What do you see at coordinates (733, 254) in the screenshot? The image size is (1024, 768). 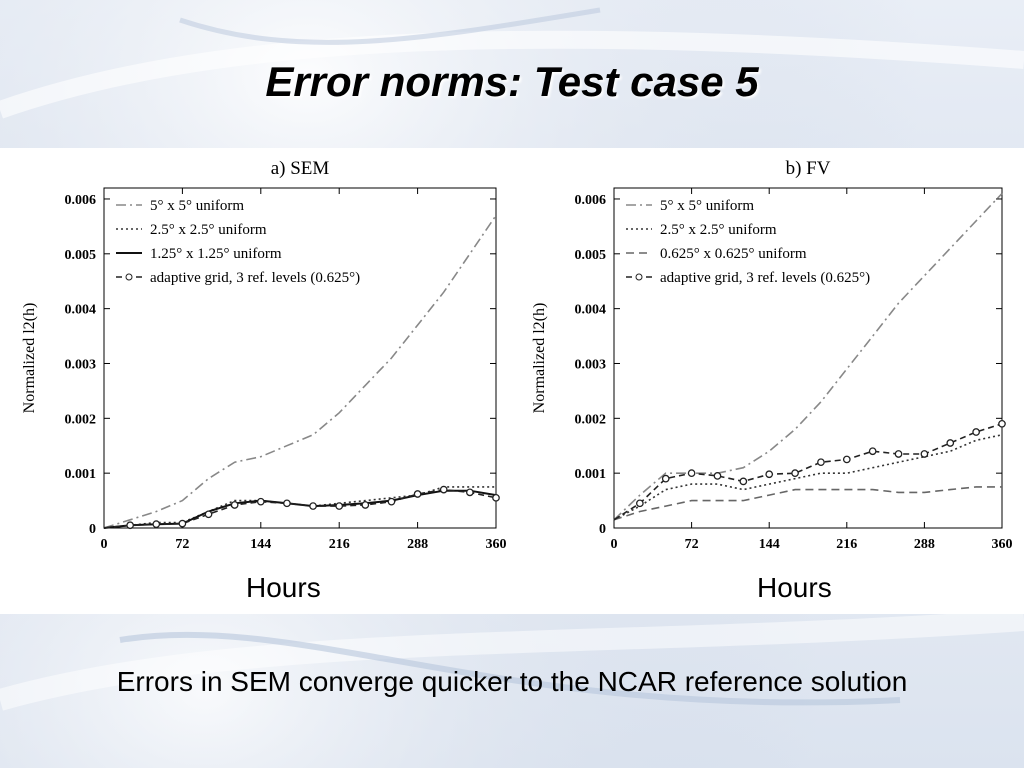 I see `legend-label: 0.625° x 0.625° uniform` at bounding box center [733, 254].